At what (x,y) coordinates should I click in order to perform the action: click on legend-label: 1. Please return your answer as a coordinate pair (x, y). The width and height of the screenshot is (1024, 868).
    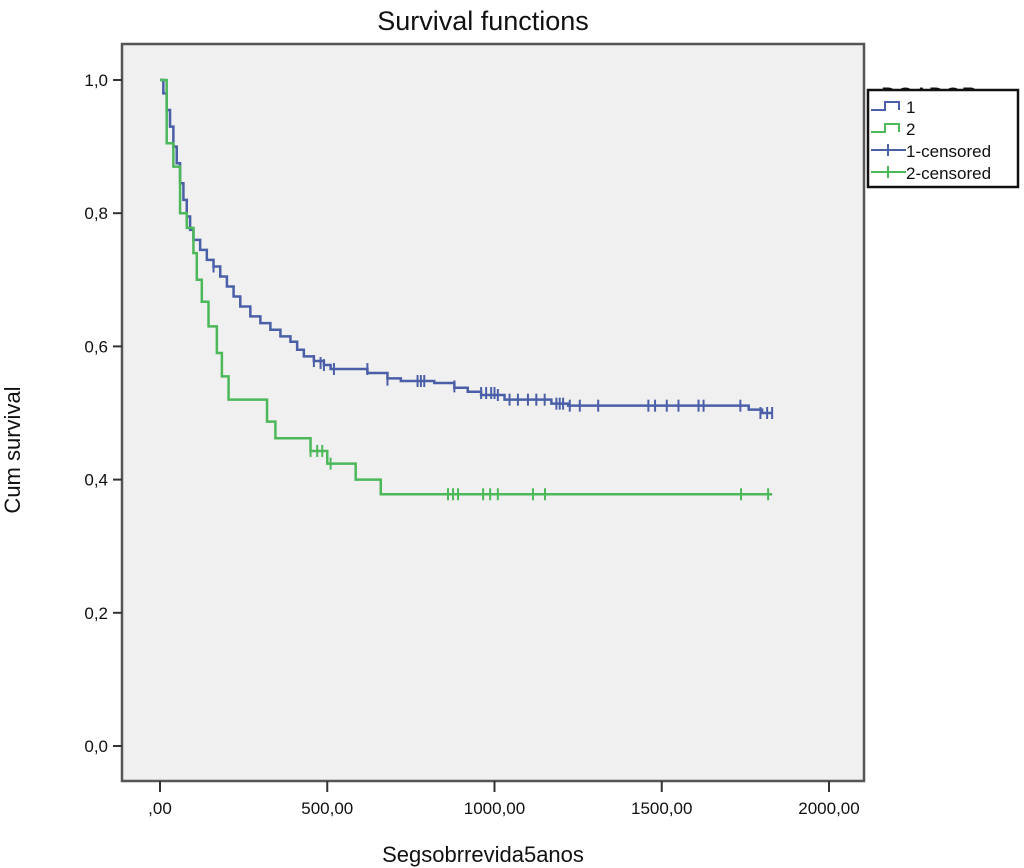
    Looking at the image, I should click on (910, 107).